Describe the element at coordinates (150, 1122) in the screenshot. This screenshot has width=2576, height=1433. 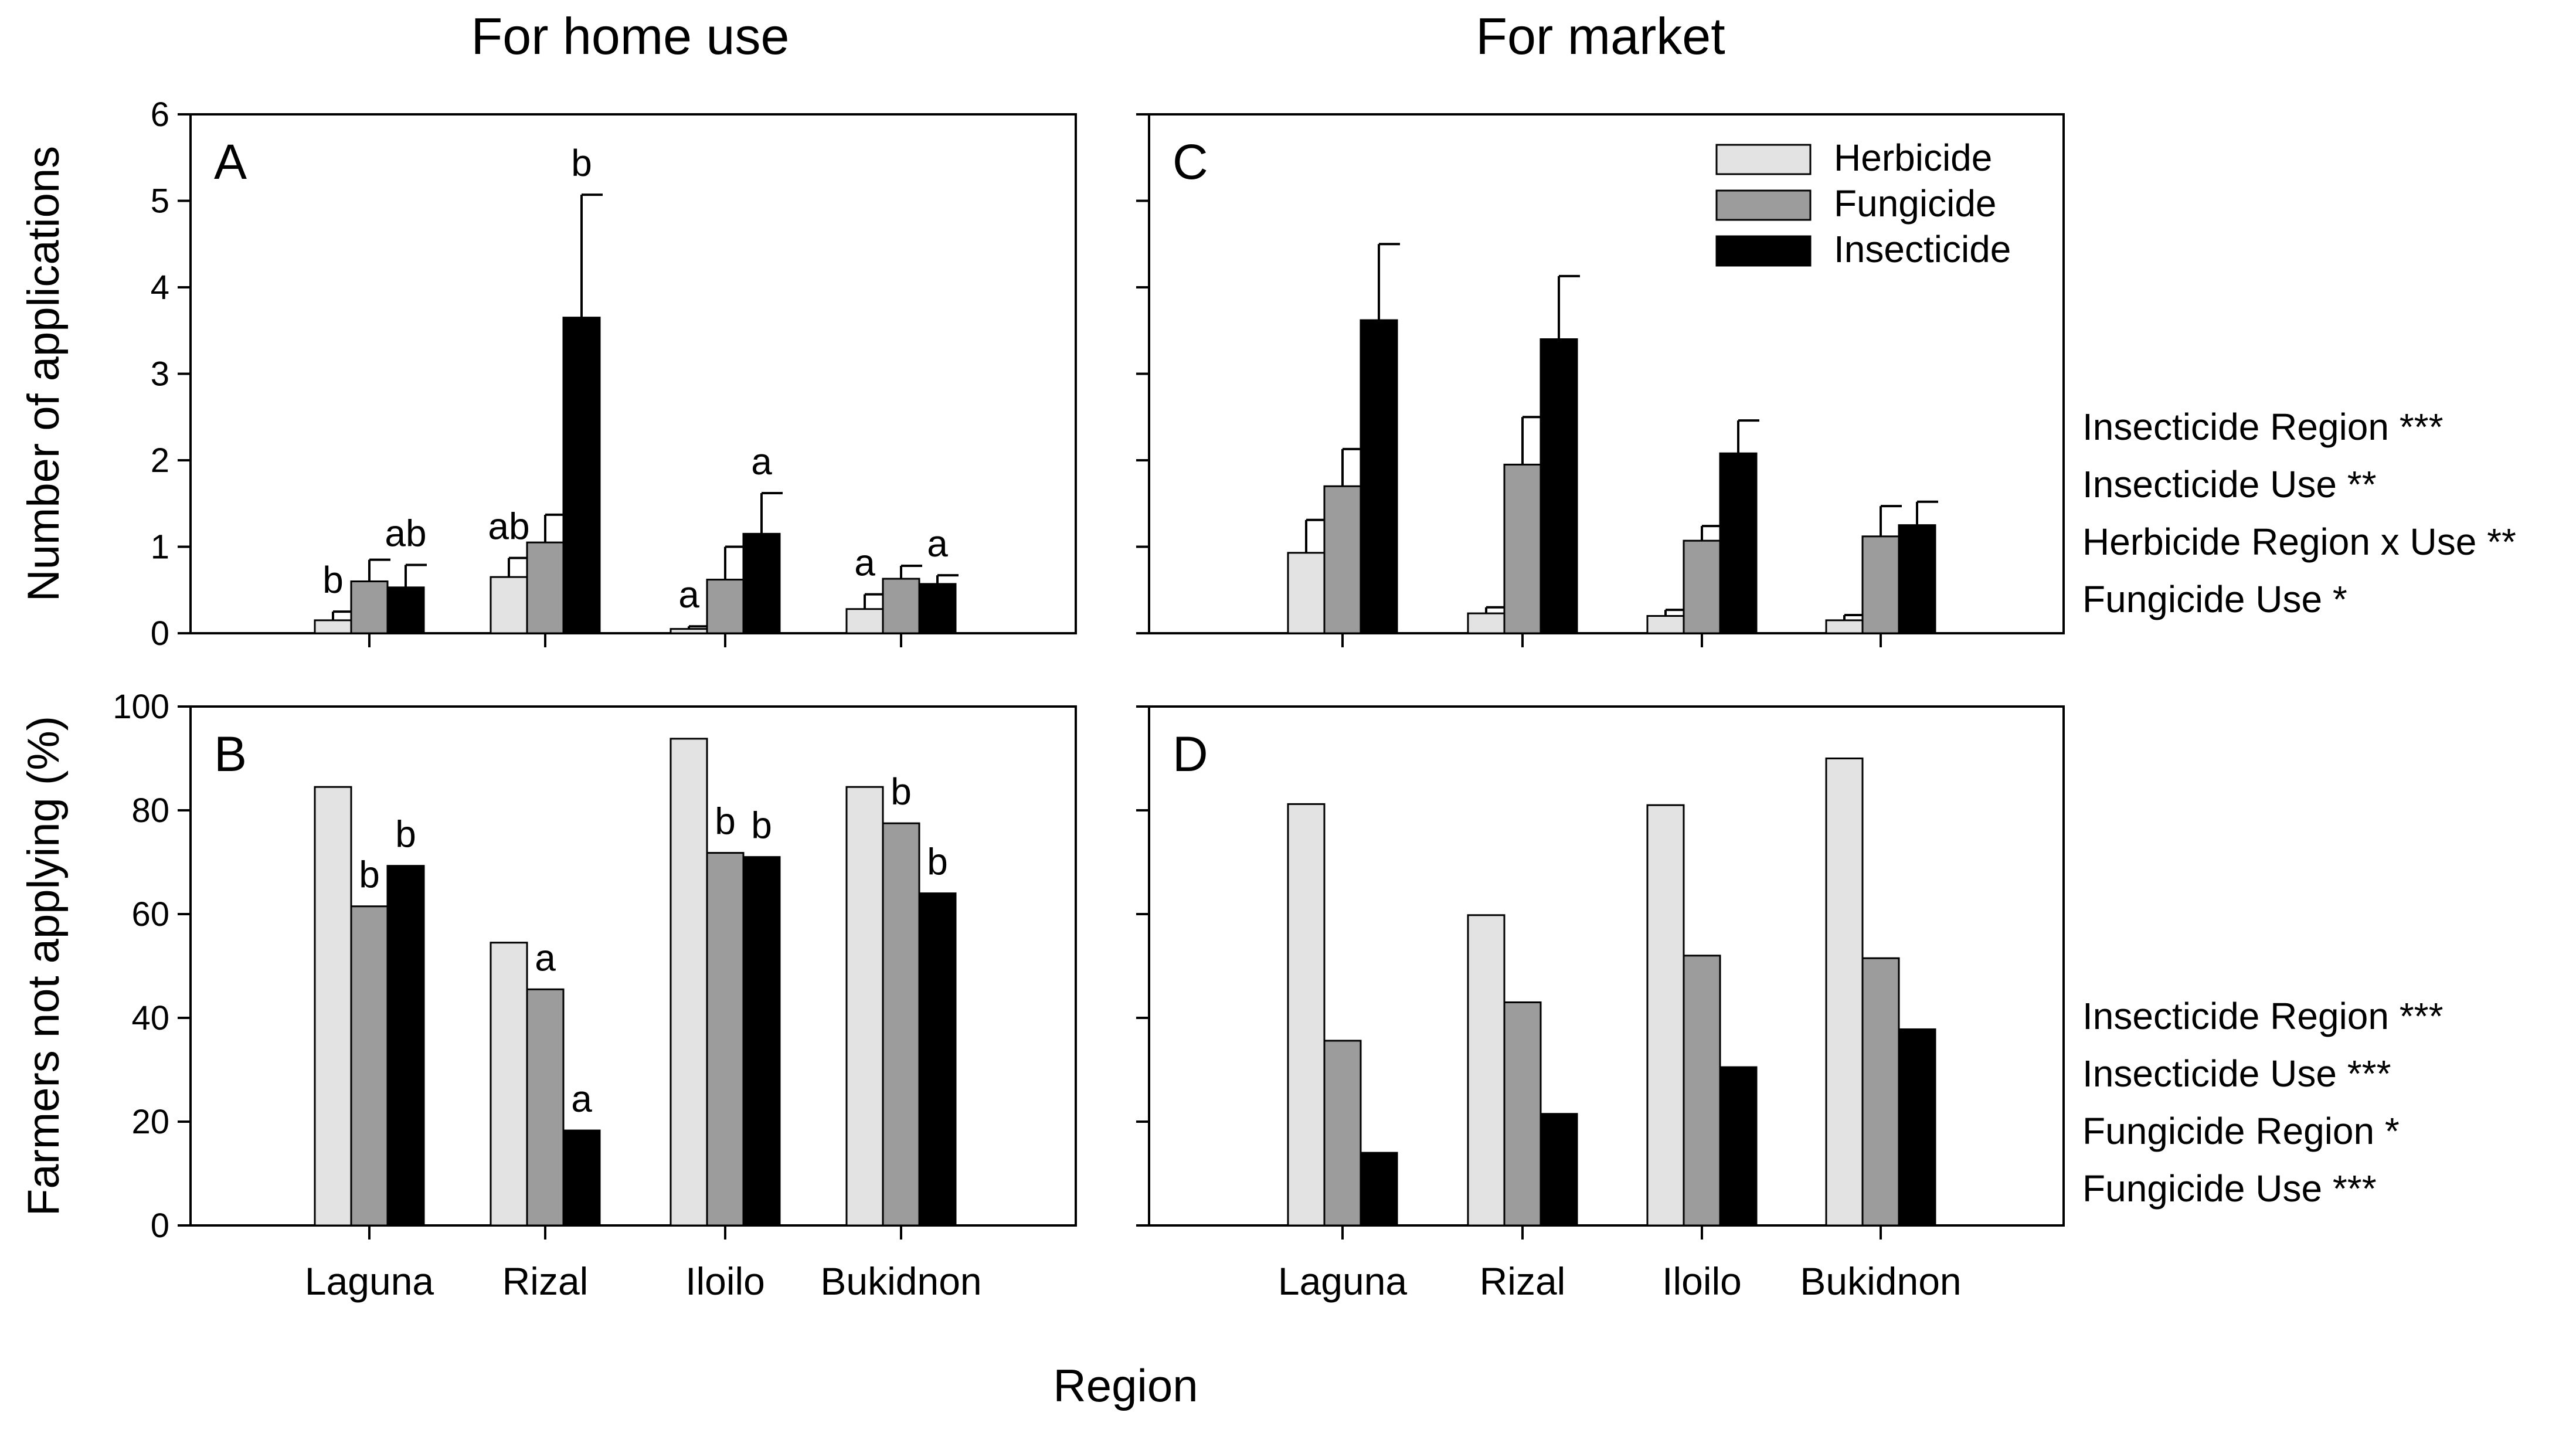
I see `y-tick-label: 20` at that location.